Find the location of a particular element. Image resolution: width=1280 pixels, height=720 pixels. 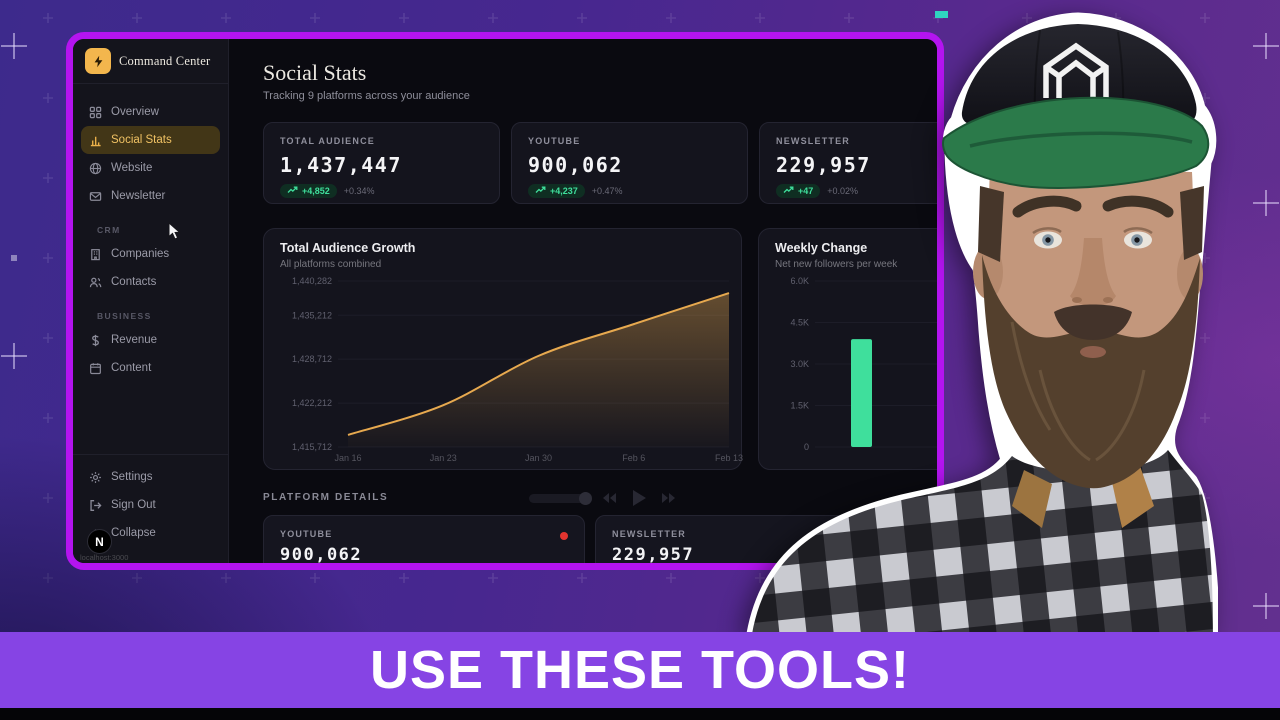

sidebar-item-overview: Overview is located at coordinates (150, 112).